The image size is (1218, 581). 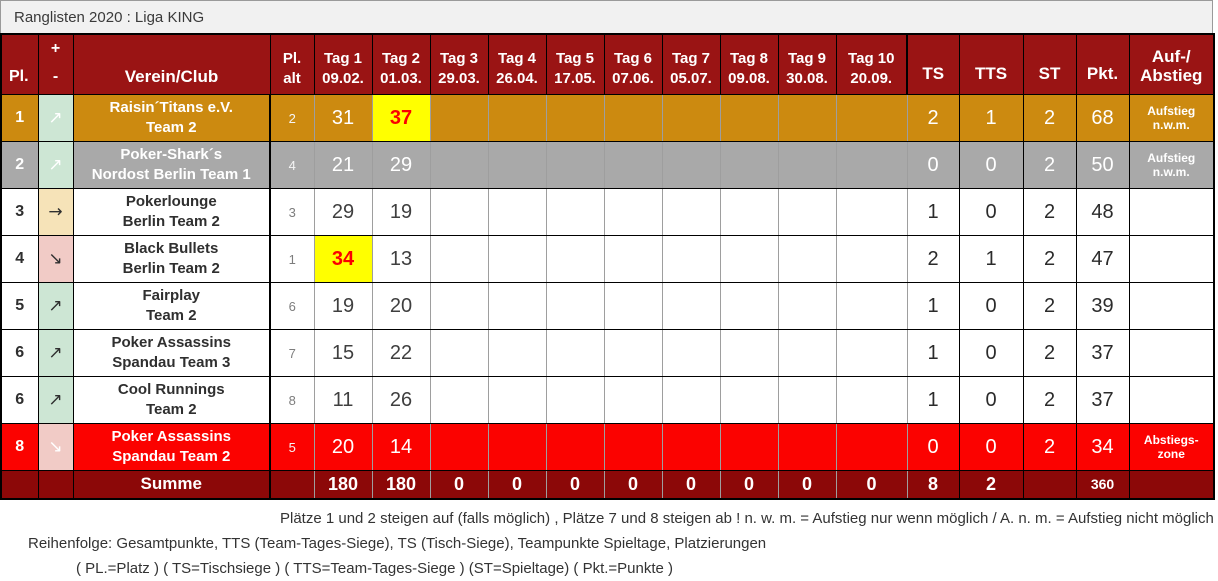 I want to click on day-score-cell: 22, so click(x=401, y=353).